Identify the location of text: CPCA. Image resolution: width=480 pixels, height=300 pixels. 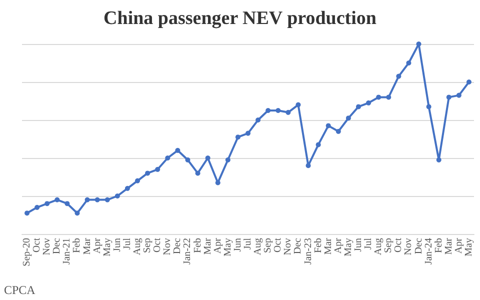
(20, 290).